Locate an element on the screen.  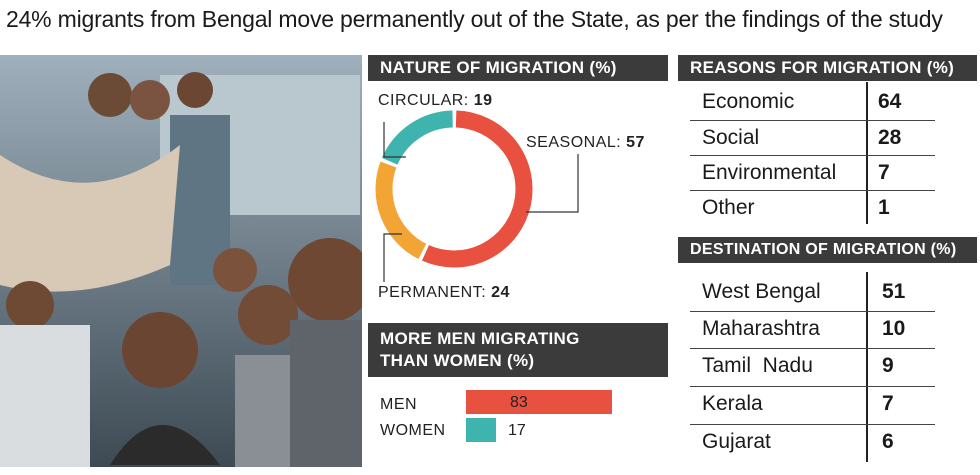
men-value: 83 is located at coordinates (519, 402).